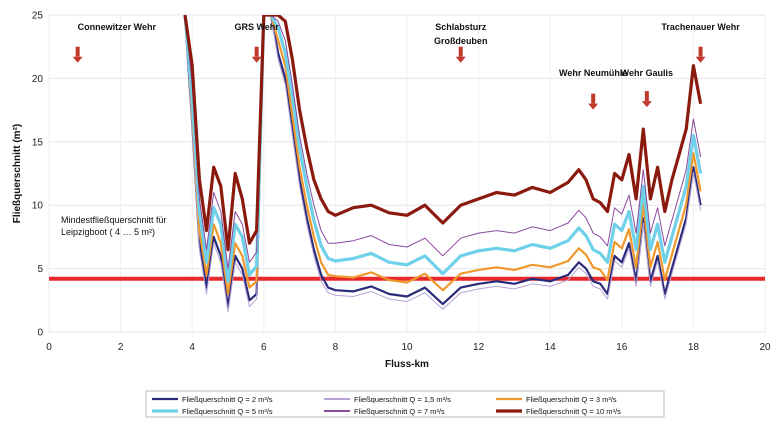 This screenshot has height=421, width=771. I want to click on x-tick-label: 0, so click(49, 347).